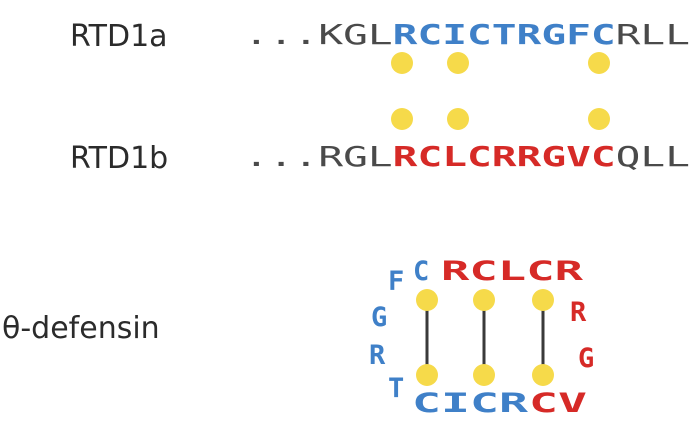 The width and height of the screenshot is (700, 430). I want to click on rtd1b-prefix: RGL, so click(355, 156).